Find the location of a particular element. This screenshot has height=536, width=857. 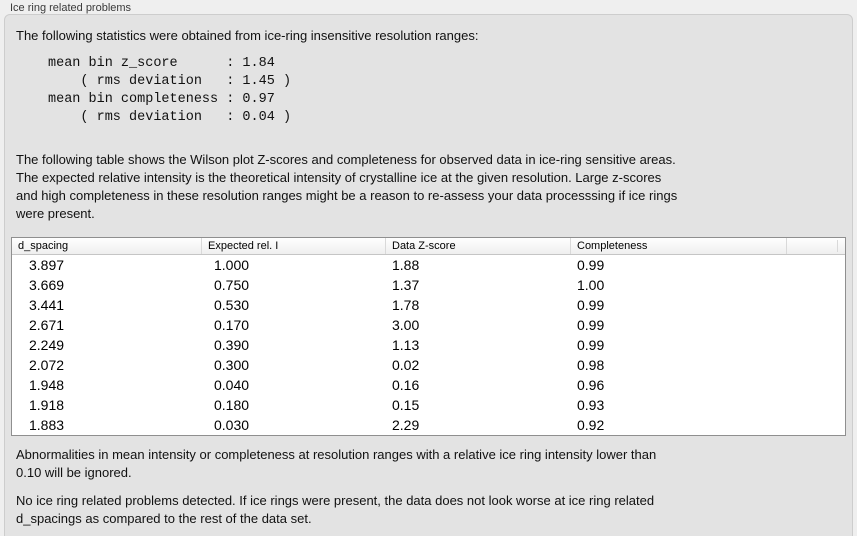

table-cell: 3.441 is located at coordinates (47, 305).